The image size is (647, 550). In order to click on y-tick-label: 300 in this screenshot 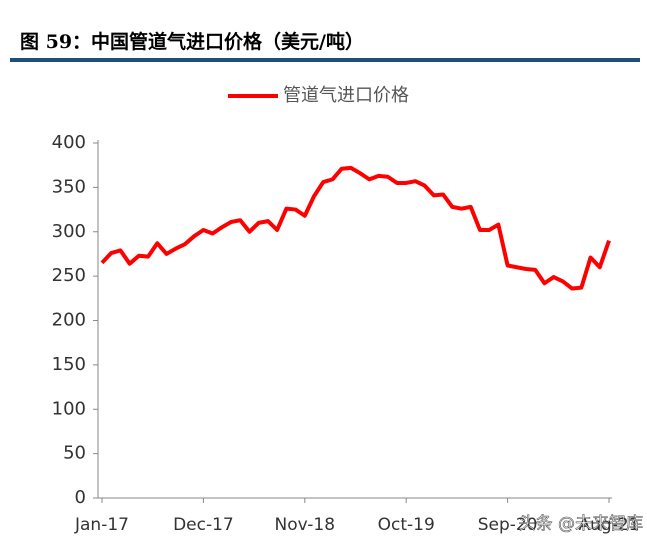, I will do `click(69, 231)`.